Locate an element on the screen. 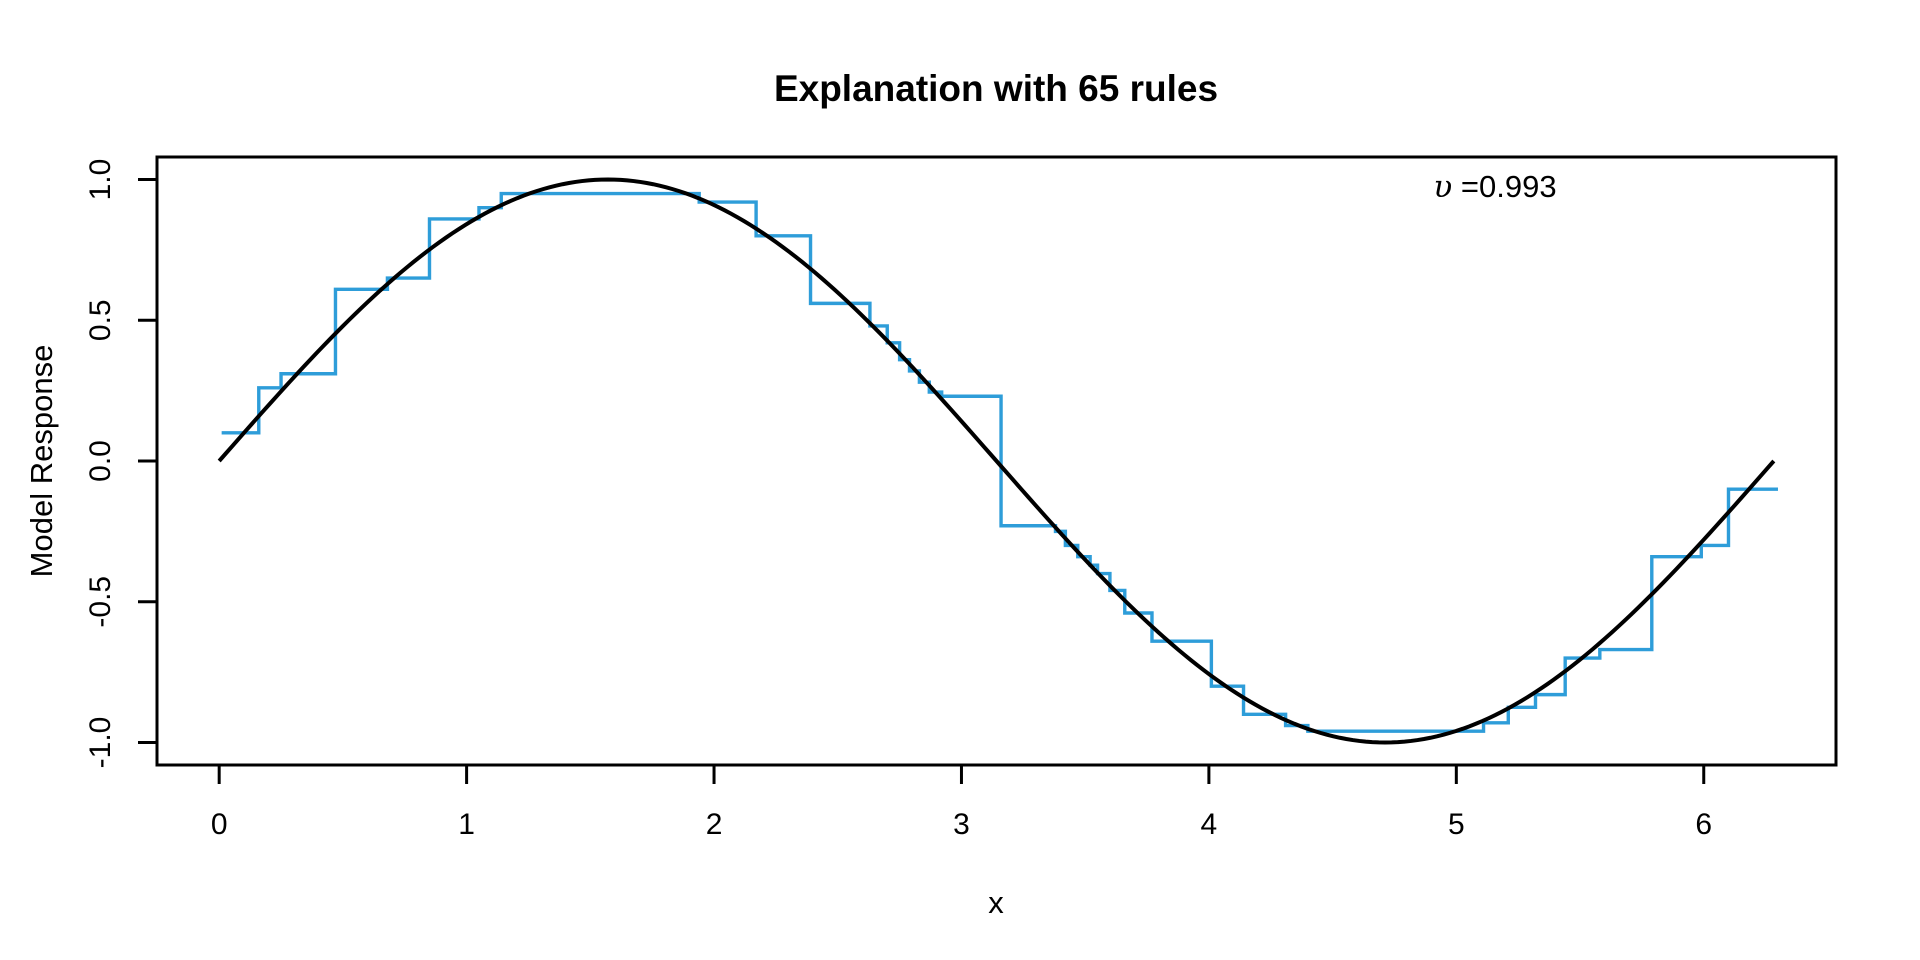 This screenshot has height=960, width=1920. y-tick-label: 0.5 is located at coordinates (100, 320).